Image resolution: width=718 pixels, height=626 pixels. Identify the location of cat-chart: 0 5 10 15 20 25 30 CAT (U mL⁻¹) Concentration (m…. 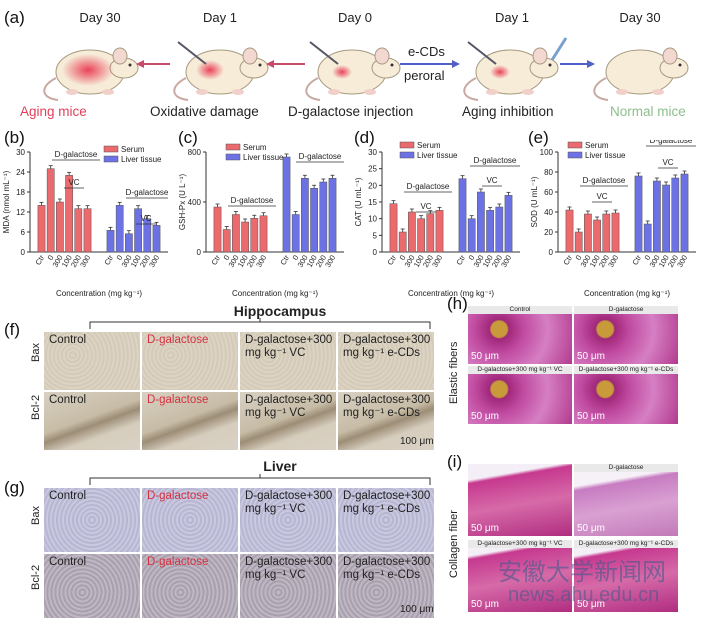
(437, 219).